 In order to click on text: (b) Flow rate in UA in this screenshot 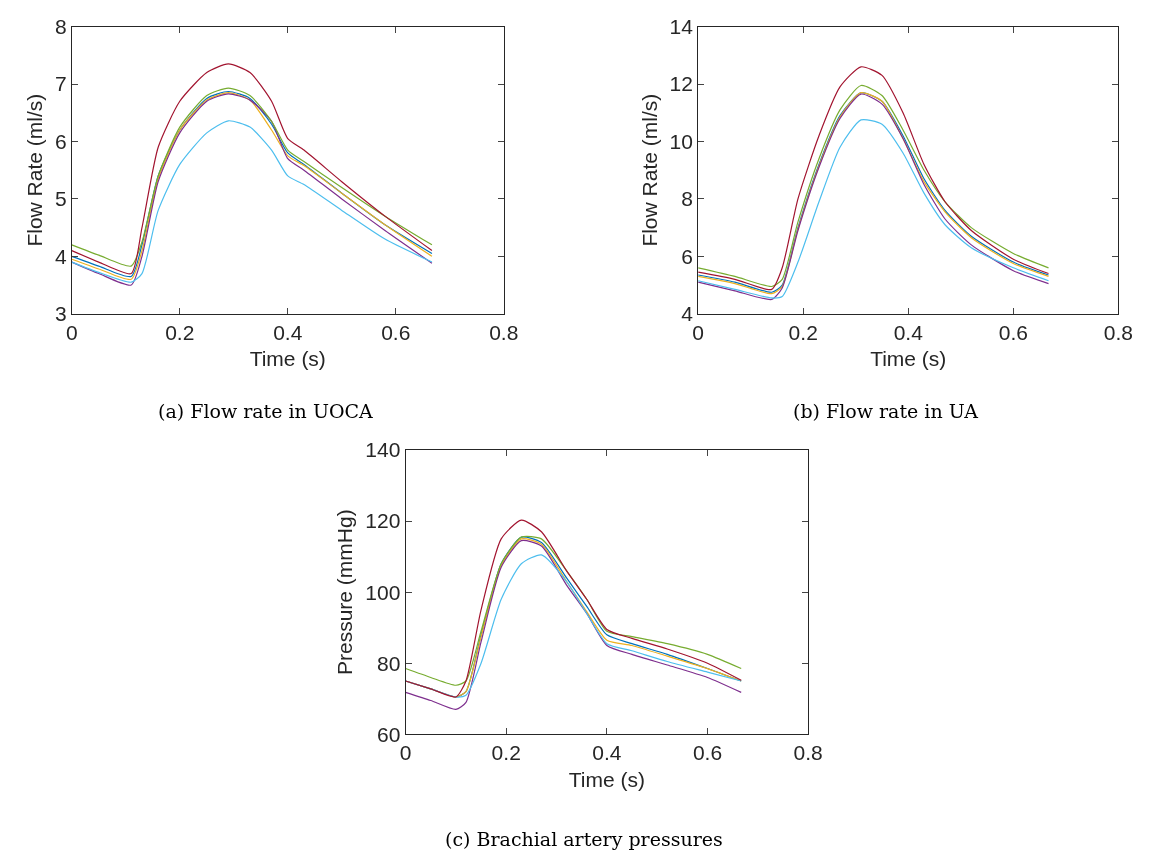, I will do `click(886, 411)`.